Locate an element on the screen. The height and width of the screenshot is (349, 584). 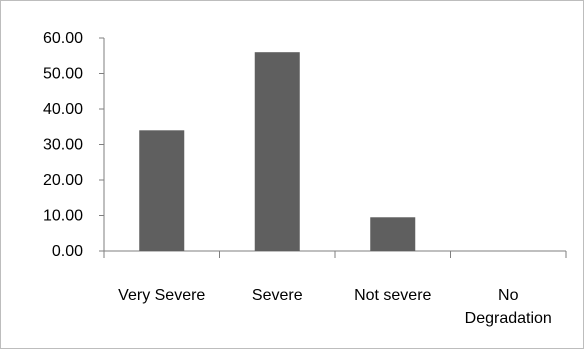
x-category-label: Not severe is located at coordinates (392, 295).